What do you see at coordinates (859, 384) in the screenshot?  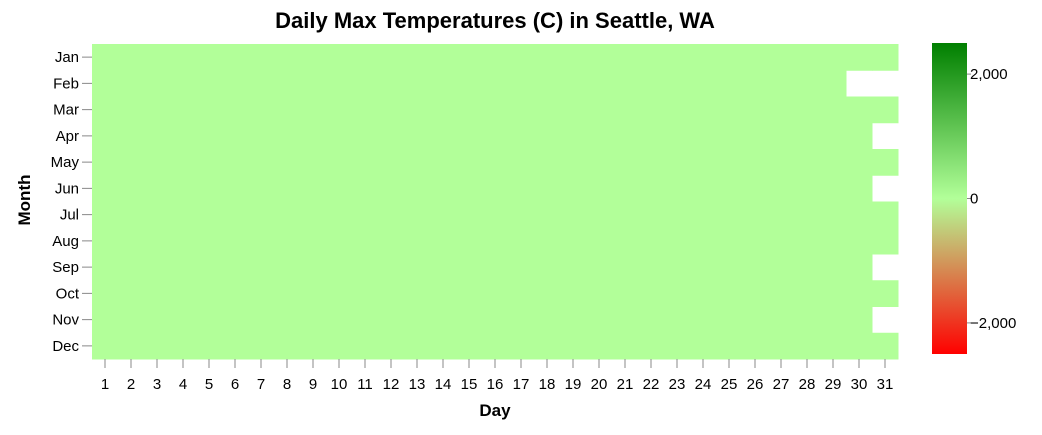 I see `x-tick-label: 30` at bounding box center [859, 384].